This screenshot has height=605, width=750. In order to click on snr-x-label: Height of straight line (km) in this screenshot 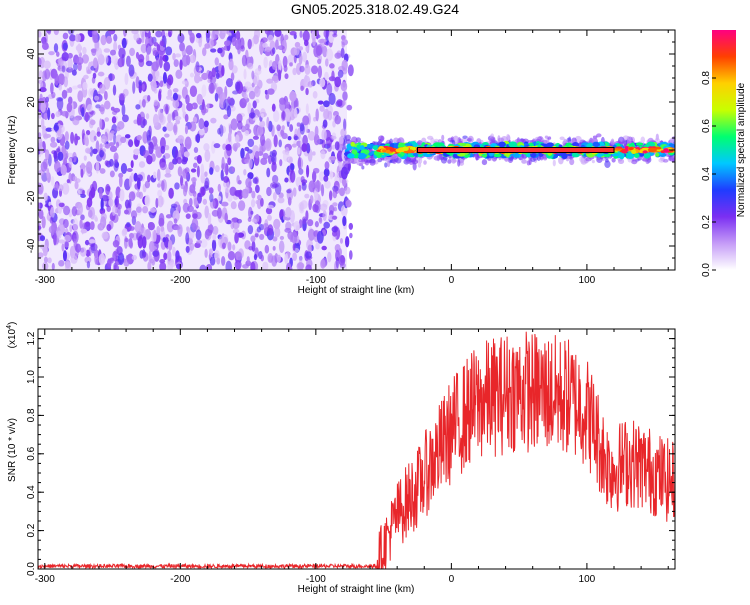, I will do `click(356, 589)`.